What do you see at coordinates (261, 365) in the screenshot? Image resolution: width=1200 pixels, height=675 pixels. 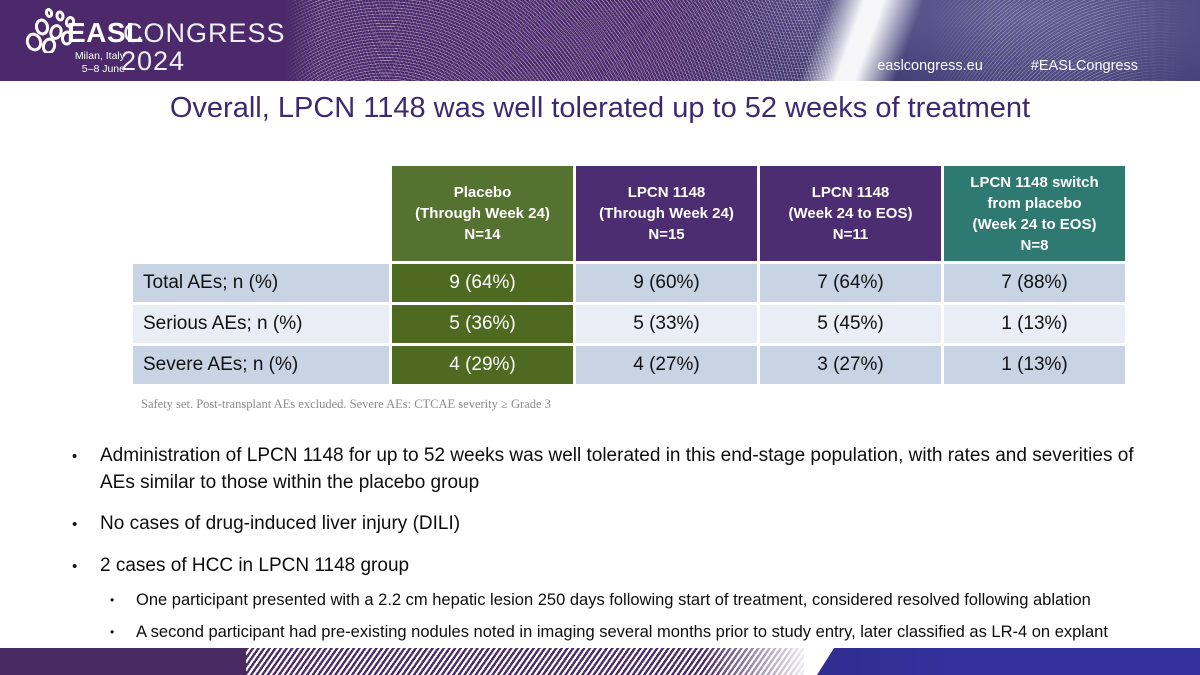 I see `row-label-severe-aes: Severe AEs; n (%)` at bounding box center [261, 365].